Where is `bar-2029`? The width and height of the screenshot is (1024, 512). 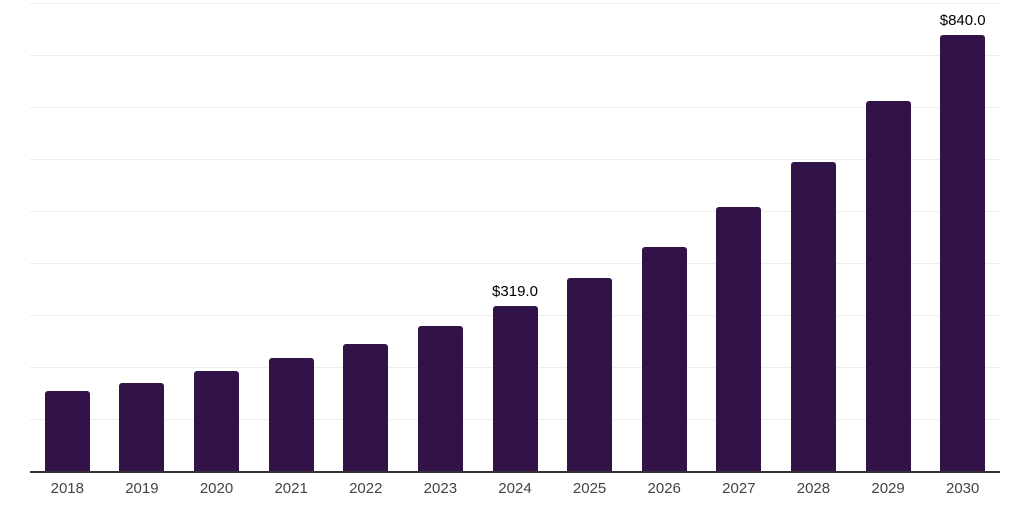
bar-2029 is located at coordinates (888, 286).